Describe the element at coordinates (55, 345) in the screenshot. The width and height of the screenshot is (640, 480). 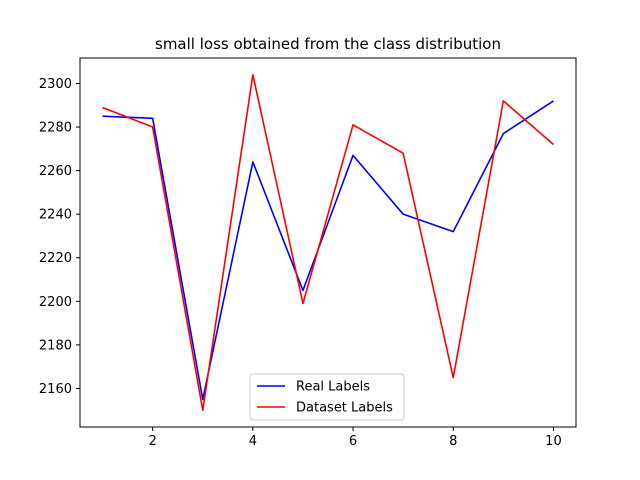
I see `y-tick-label: 2180` at that location.